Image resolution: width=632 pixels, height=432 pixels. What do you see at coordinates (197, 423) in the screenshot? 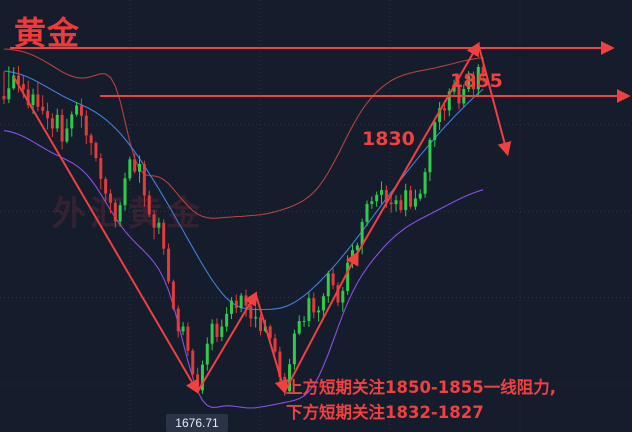
I see `low-price-tag: 1676.71` at bounding box center [197, 423].